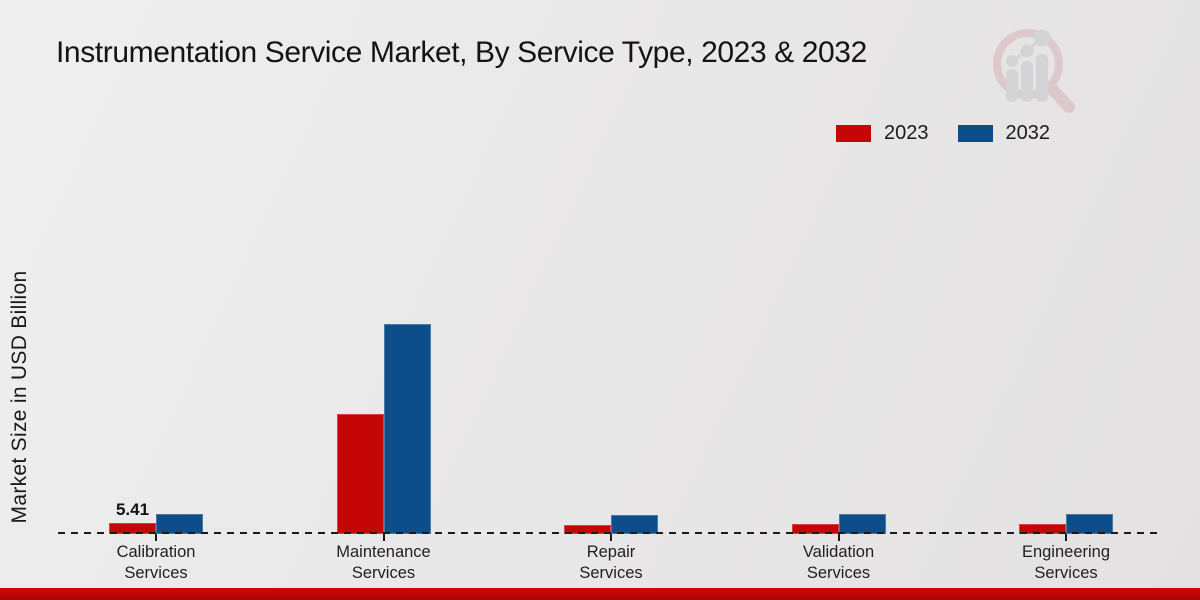 This screenshot has width=1200, height=600. What do you see at coordinates (407, 429) in the screenshot?
I see `bar-2032-maintenance-services` at bounding box center [407, 429].